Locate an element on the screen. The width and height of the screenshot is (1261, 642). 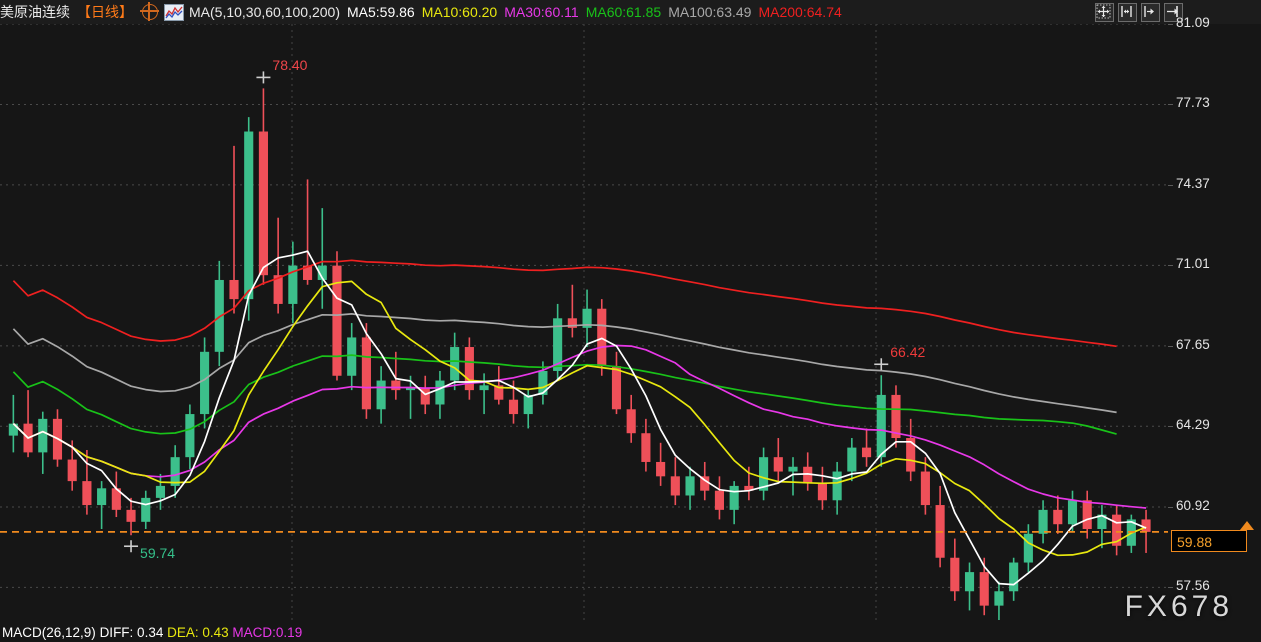
zoom-fit-icon is located at coordinates (1127, 12).